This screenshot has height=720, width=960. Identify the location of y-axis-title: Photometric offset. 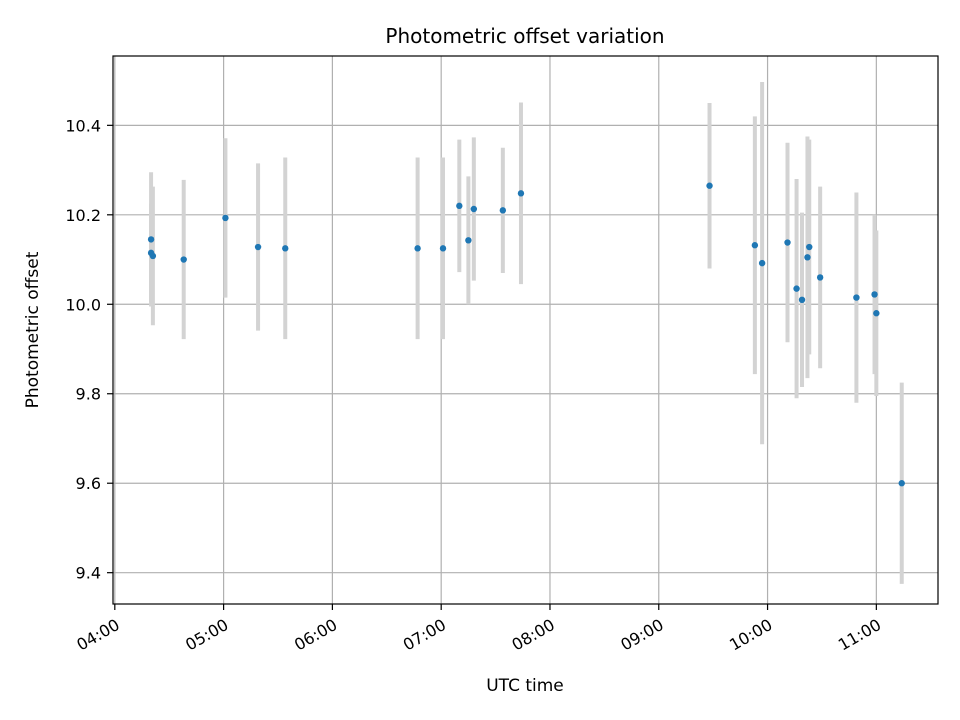
(33, 329).